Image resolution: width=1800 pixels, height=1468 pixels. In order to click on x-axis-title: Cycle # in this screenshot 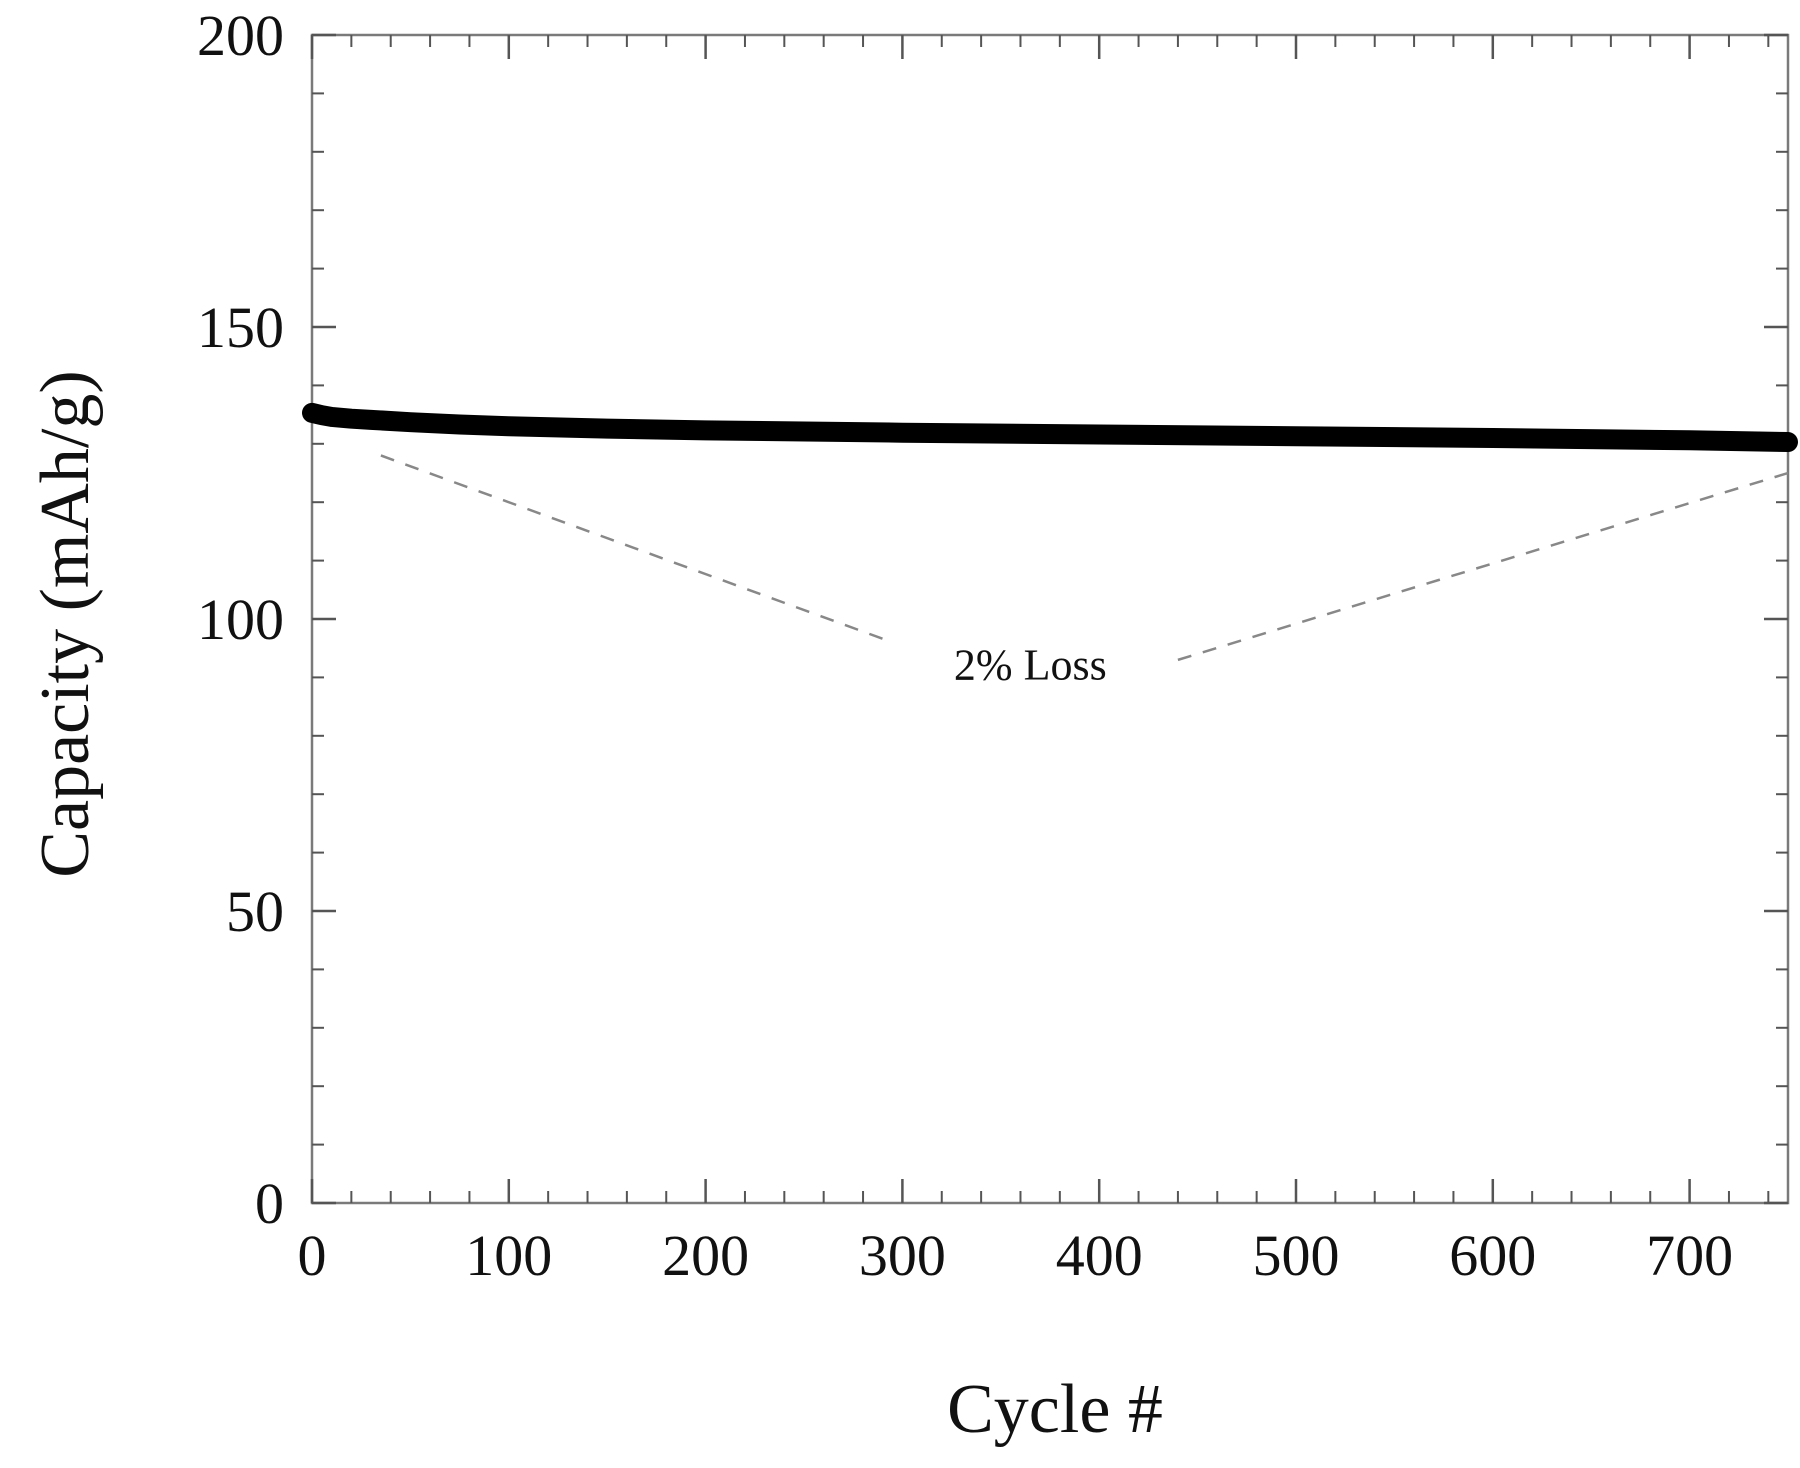, I will do `click(1055, 1409)`.